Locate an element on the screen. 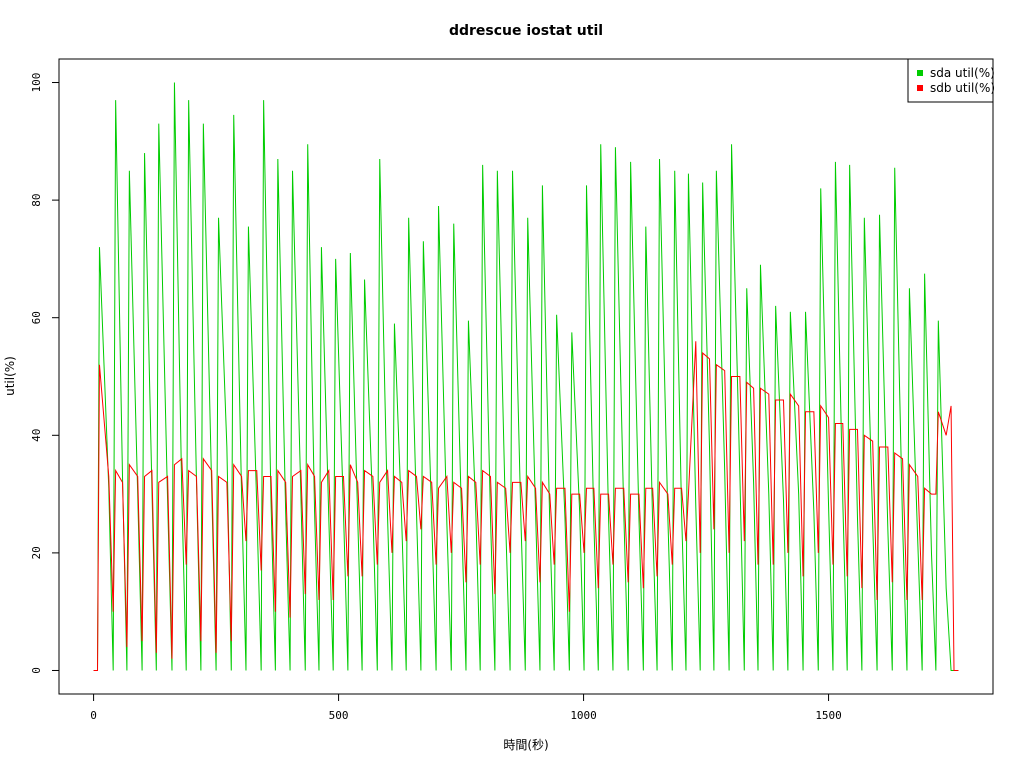  legend-box is located at coordinates (950, 80).